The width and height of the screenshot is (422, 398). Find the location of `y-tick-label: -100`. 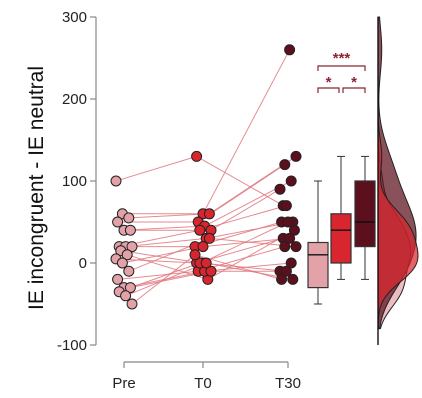

y-tick-label: -100 is located at coordinates (72, 345).